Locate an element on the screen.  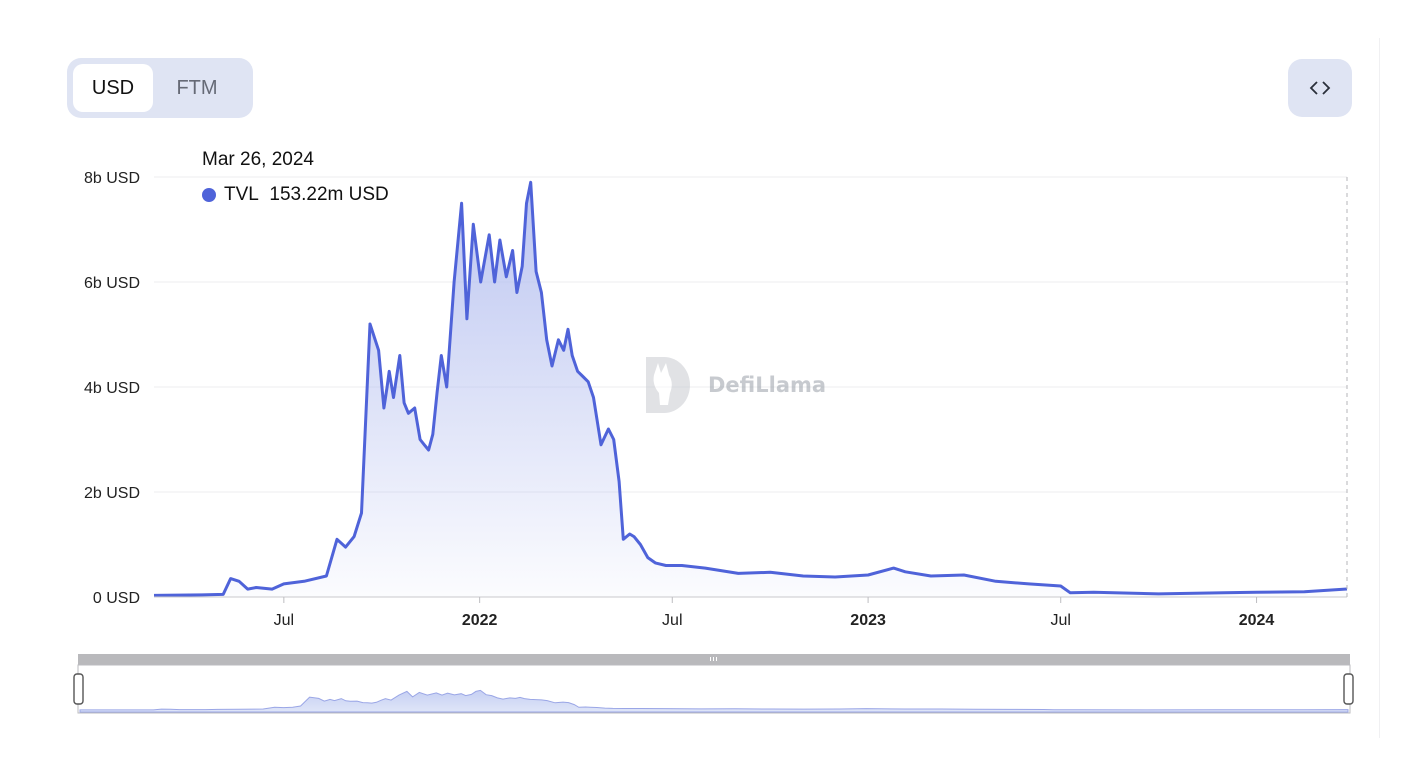
tooltip-value: 153.22m USD is located at coordinates (329, 194).